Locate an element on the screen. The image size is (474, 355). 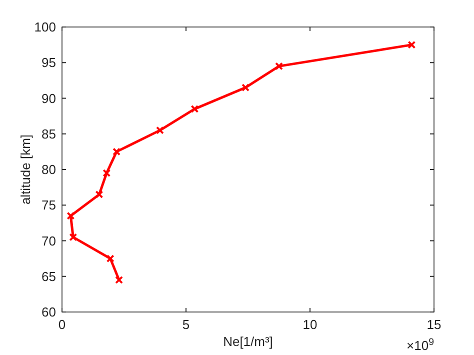
y-axis-title: altitude [km] is located at coordinates (25, 169).